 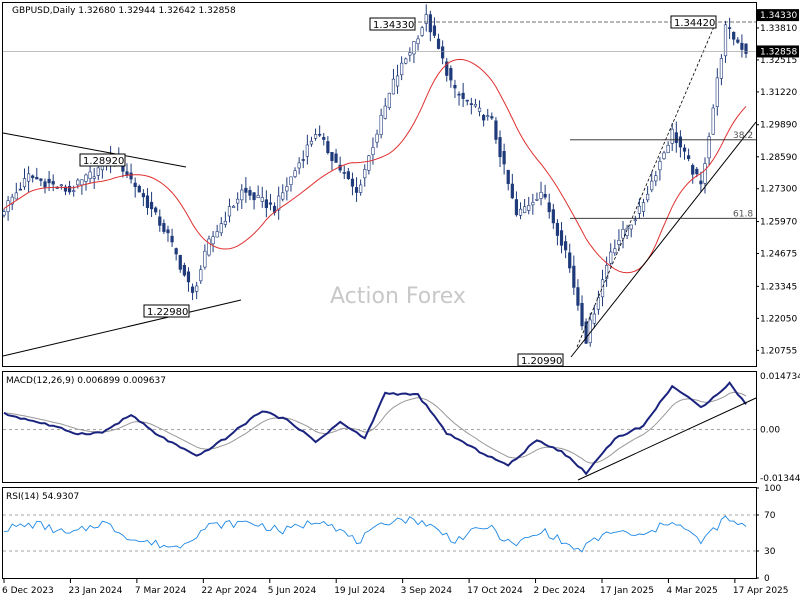 What do you see at coordinates (332, 156) in the screenshot?
I see `candle-80-body` at bounding box center [332, 156].